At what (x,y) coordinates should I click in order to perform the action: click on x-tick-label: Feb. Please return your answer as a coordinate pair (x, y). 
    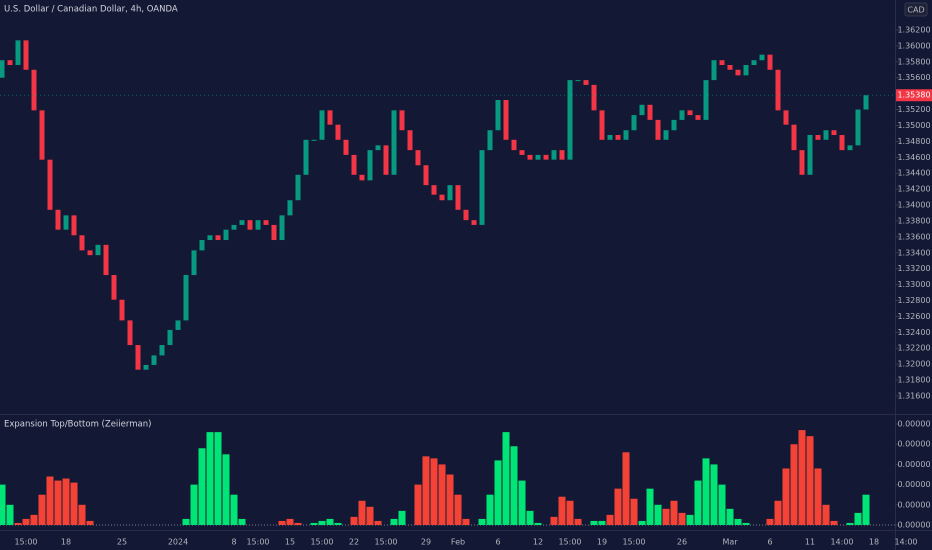
    Looking at the image, I should click on (458, 542).